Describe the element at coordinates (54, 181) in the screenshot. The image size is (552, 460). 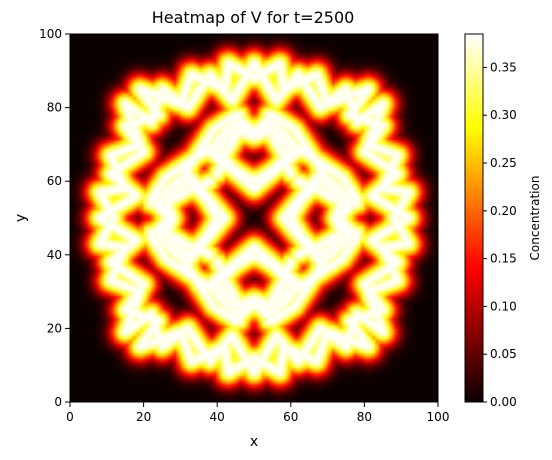
I see `y-tick-label: 60` at that location.